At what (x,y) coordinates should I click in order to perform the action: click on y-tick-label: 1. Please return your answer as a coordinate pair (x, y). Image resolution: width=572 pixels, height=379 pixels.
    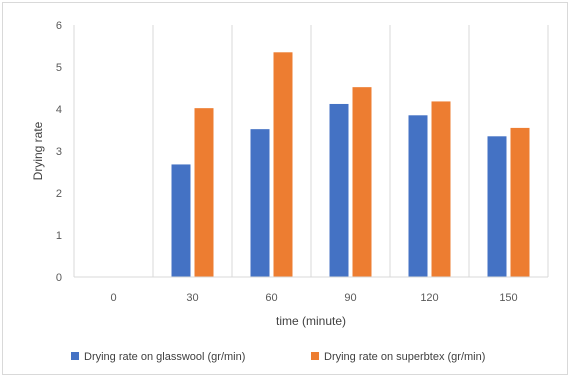
    Looking at the image, I should click on (59, 236).